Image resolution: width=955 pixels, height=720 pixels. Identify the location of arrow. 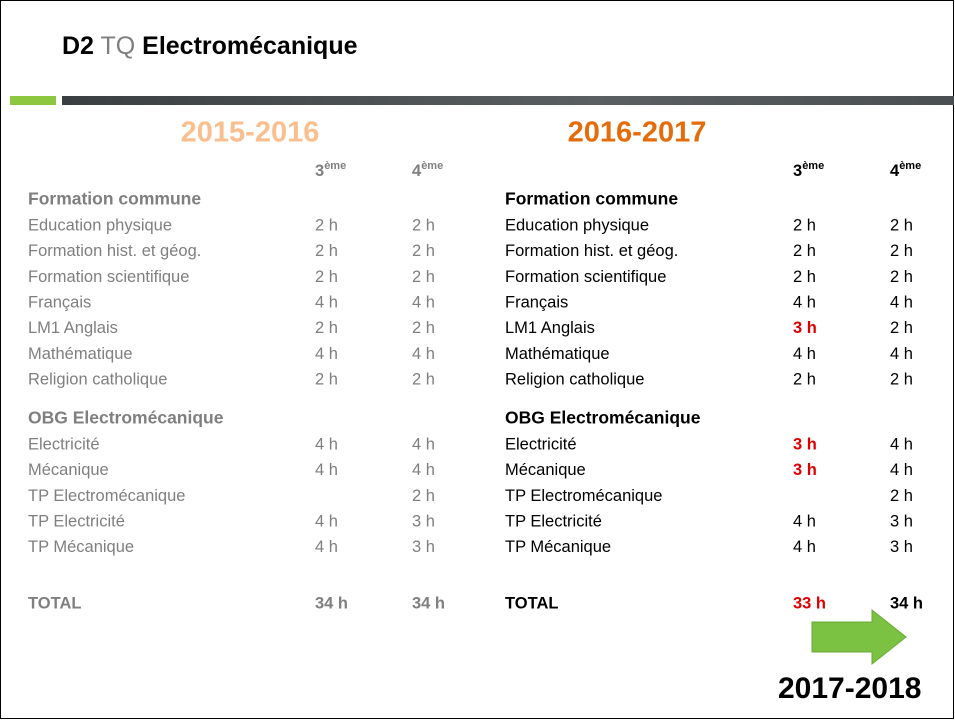
(859, 637).